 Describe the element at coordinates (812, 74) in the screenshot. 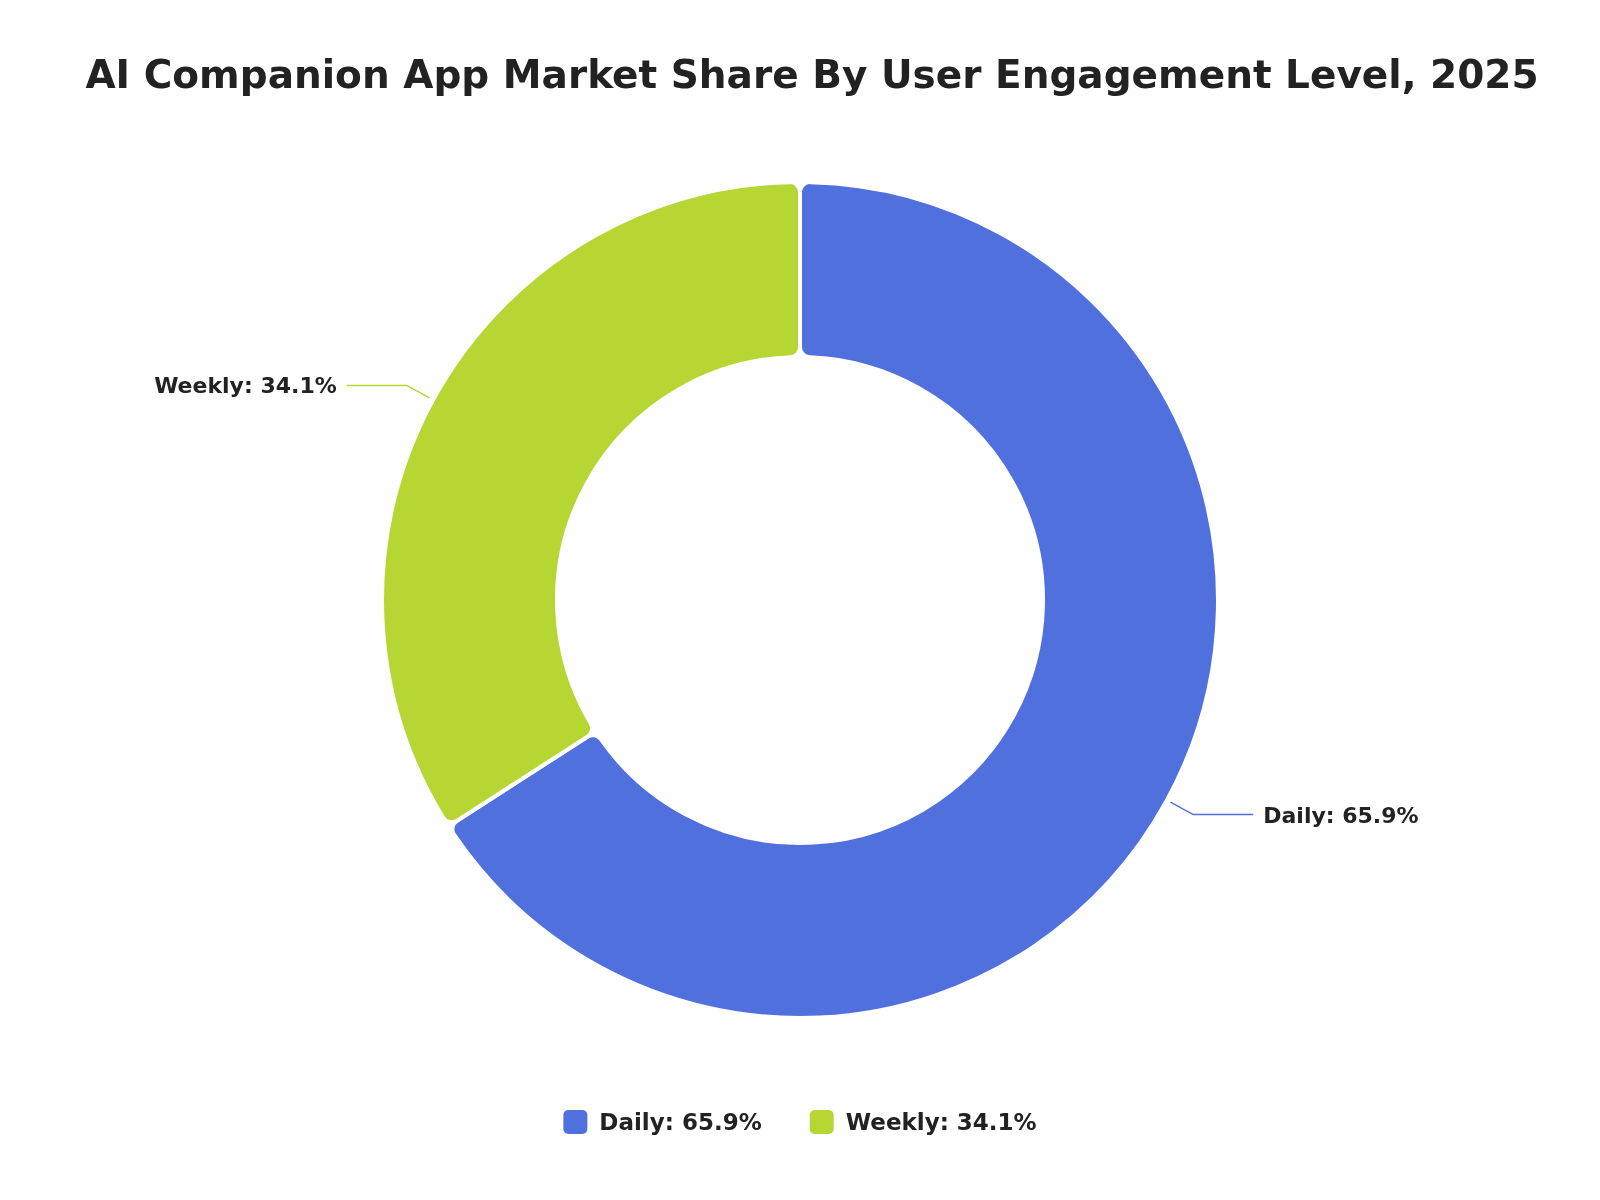

I see `chart-title: AI Companion App Market Share By User Engagement Level, 2025` at that location.